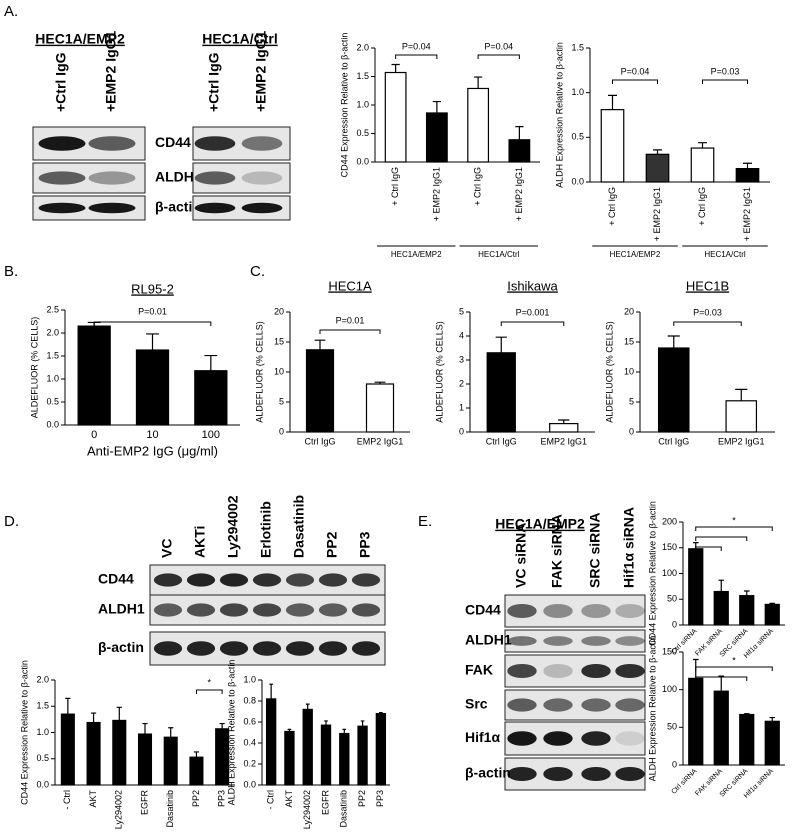  Describe the element at coordinates (121, 647) in the screenshot. I see `row-label: β-actin` at that location.